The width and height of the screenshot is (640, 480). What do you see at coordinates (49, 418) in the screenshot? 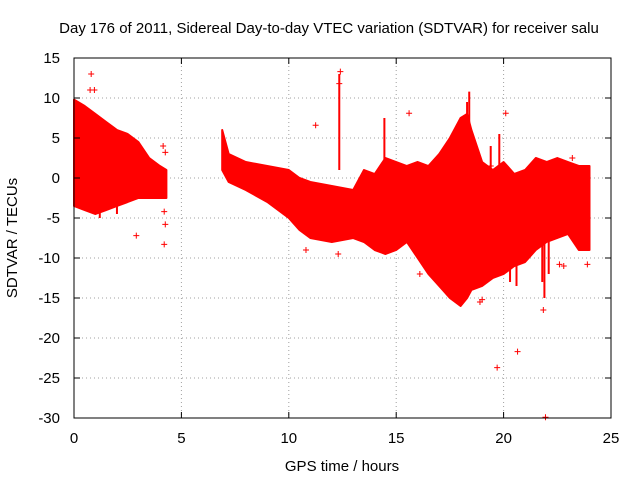
I see `y-tick-label: -30` at bounding box center [49, 418].